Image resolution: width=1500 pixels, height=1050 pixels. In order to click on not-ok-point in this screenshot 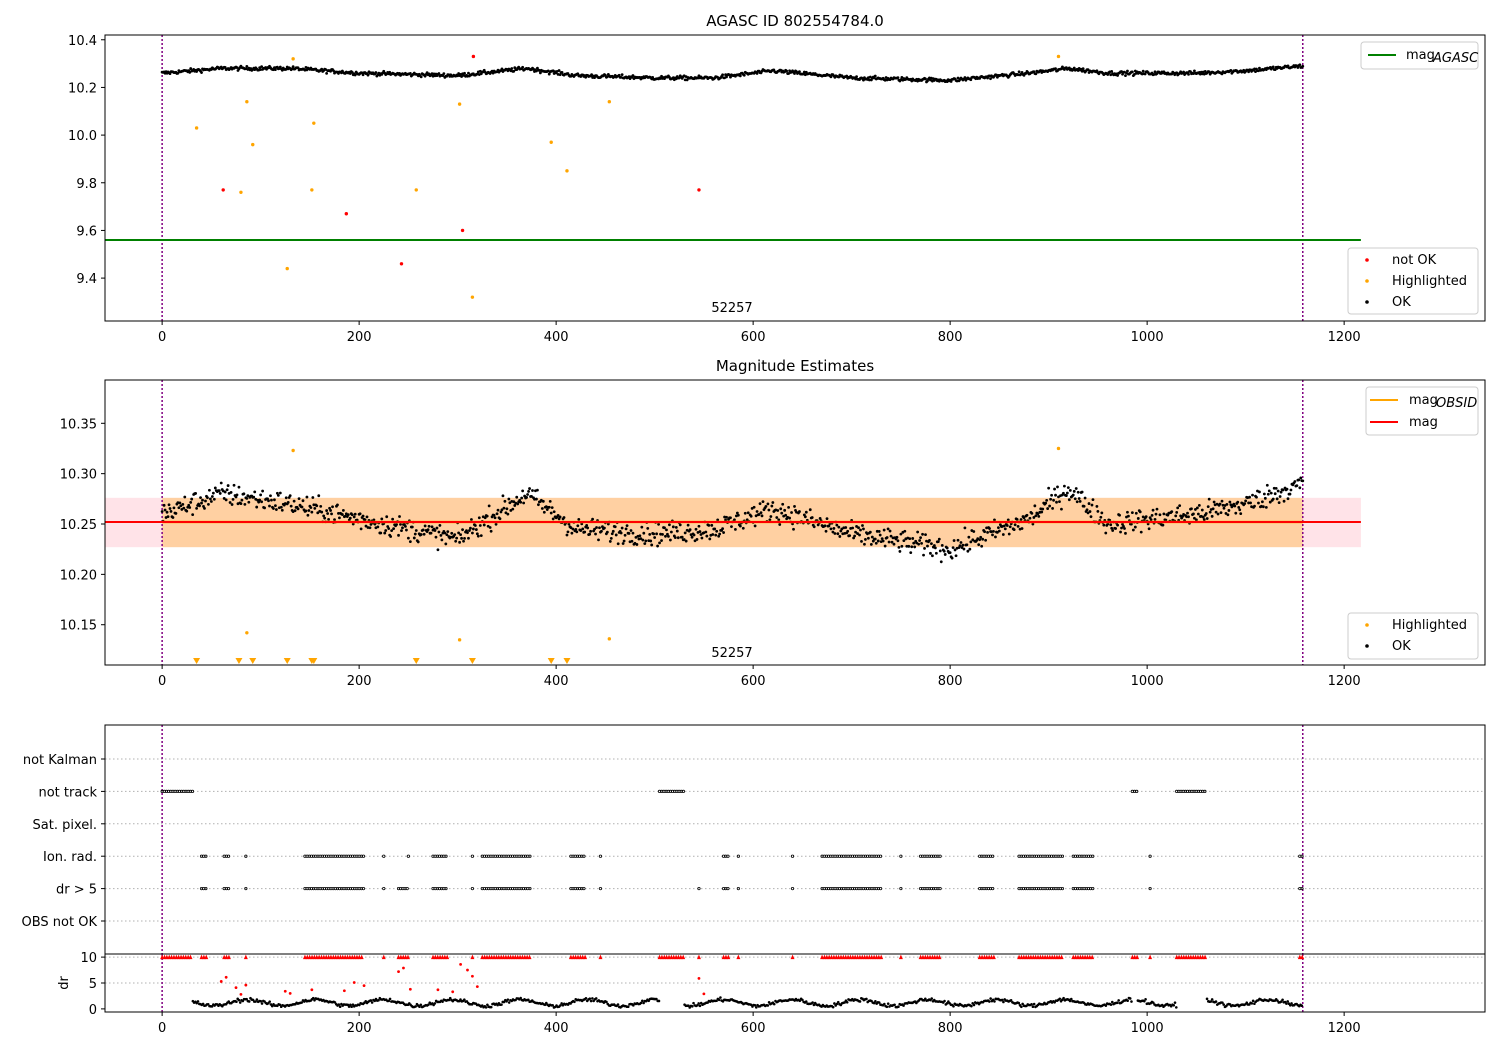, I will do `click(401, 264)`.